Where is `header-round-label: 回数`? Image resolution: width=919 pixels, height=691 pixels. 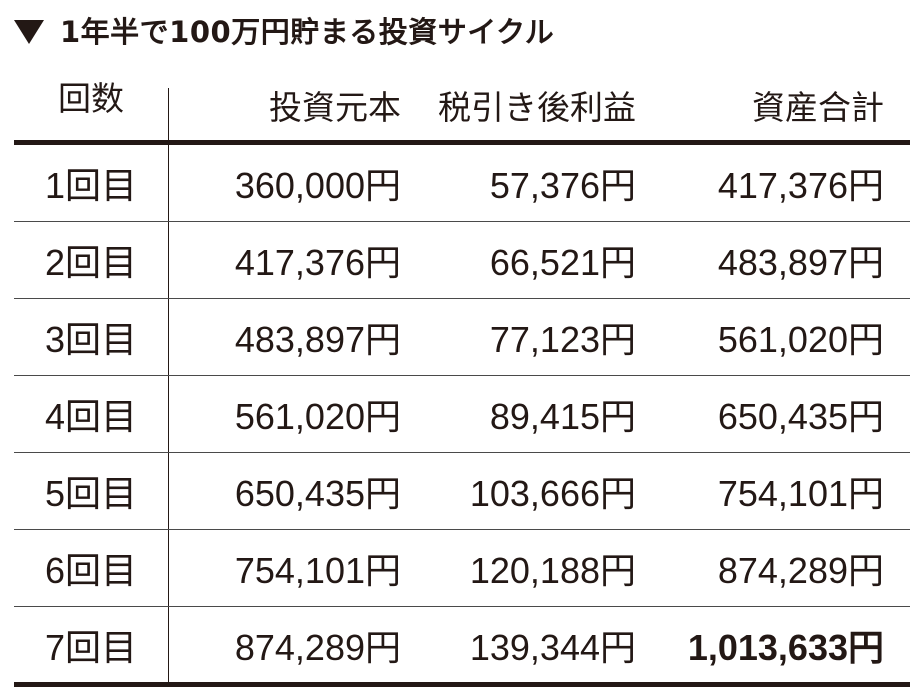
header-round-label: 回数 is located at coordinates (91, 98).